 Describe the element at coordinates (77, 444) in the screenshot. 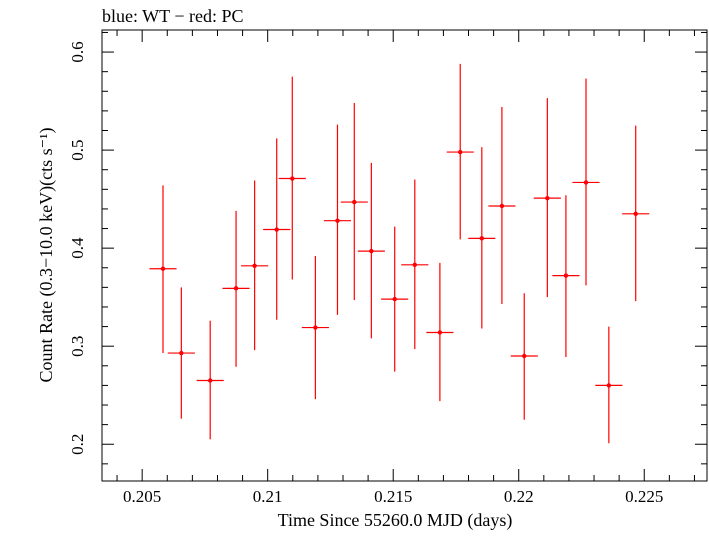

I see `y-tick-label: 0.2` at that location.